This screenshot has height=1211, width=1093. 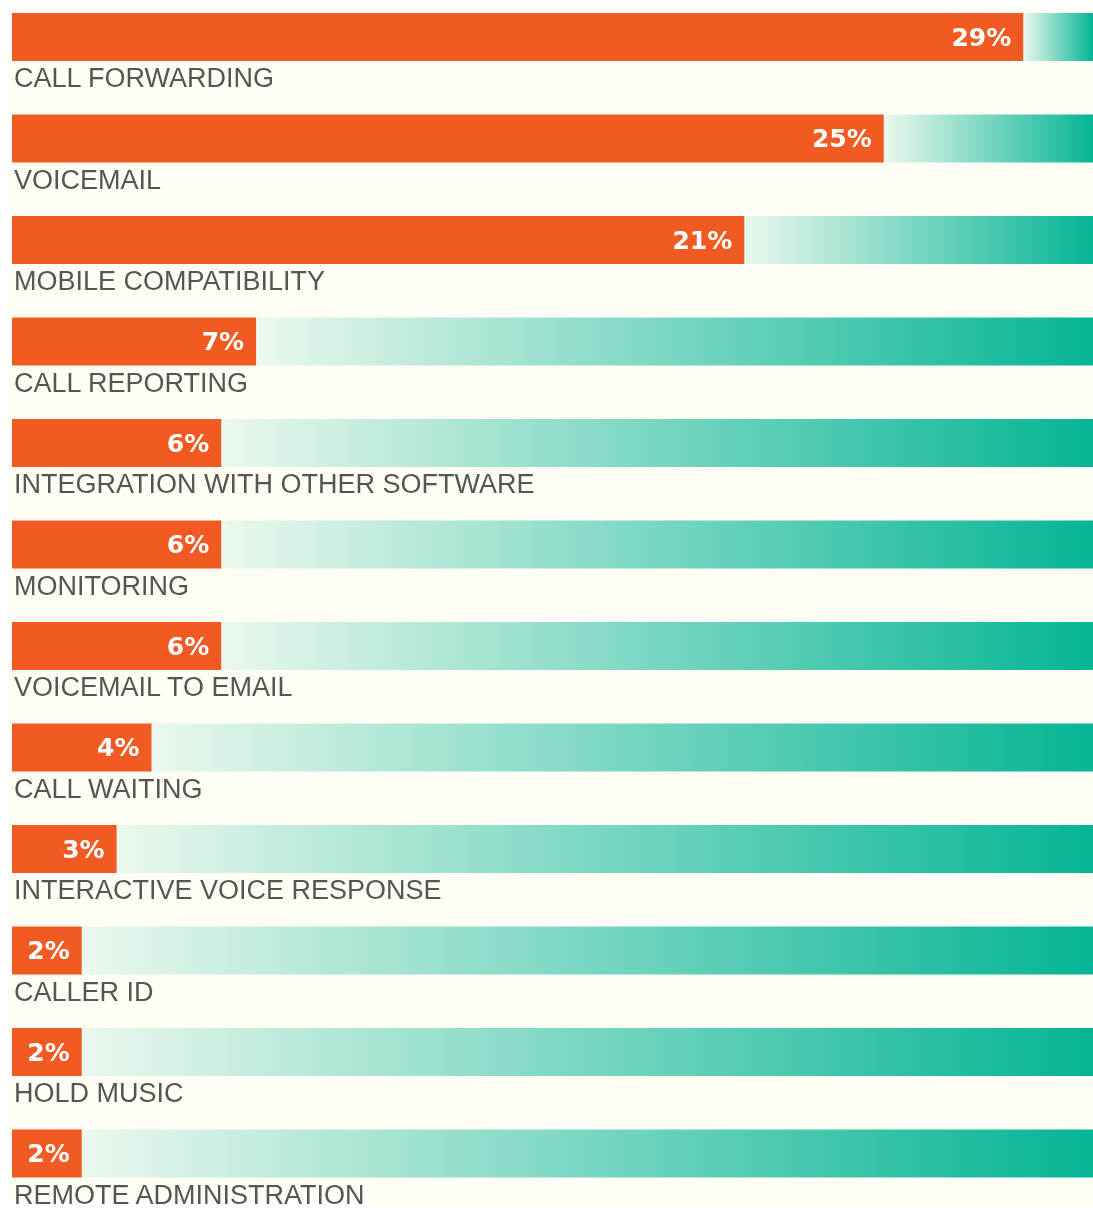 What do you see at coordinates (189, 1194) in the screenshot?
I see `y-tick-label: REMOTE ADMINISTRATION` at bounding box center [189, 1194].